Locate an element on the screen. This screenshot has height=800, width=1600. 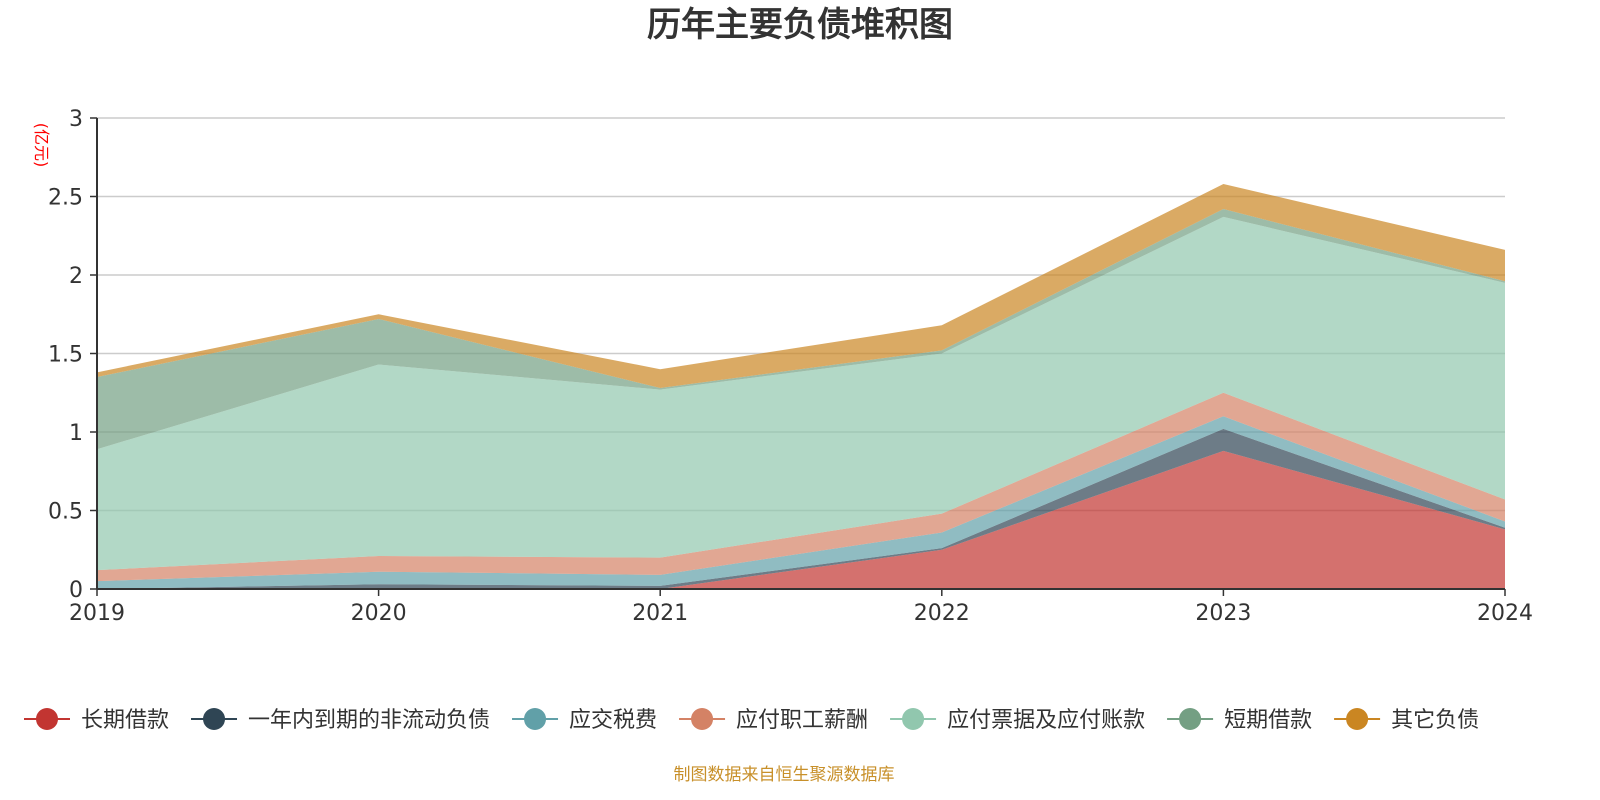
legend-item-7: 其它负债 is located at coordinates (1406, 720).